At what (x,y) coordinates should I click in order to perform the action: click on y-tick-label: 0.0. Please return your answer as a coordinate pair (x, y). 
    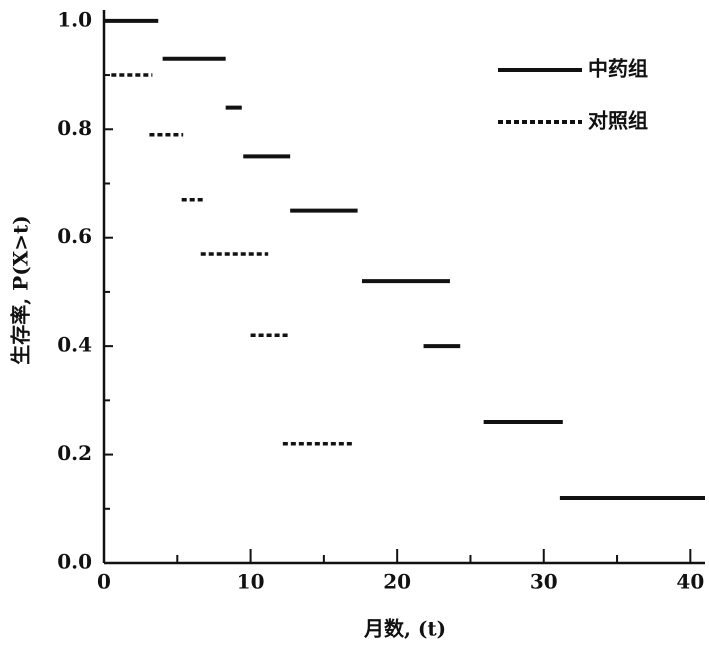
    Looking at the image, I should click on (74, 562).